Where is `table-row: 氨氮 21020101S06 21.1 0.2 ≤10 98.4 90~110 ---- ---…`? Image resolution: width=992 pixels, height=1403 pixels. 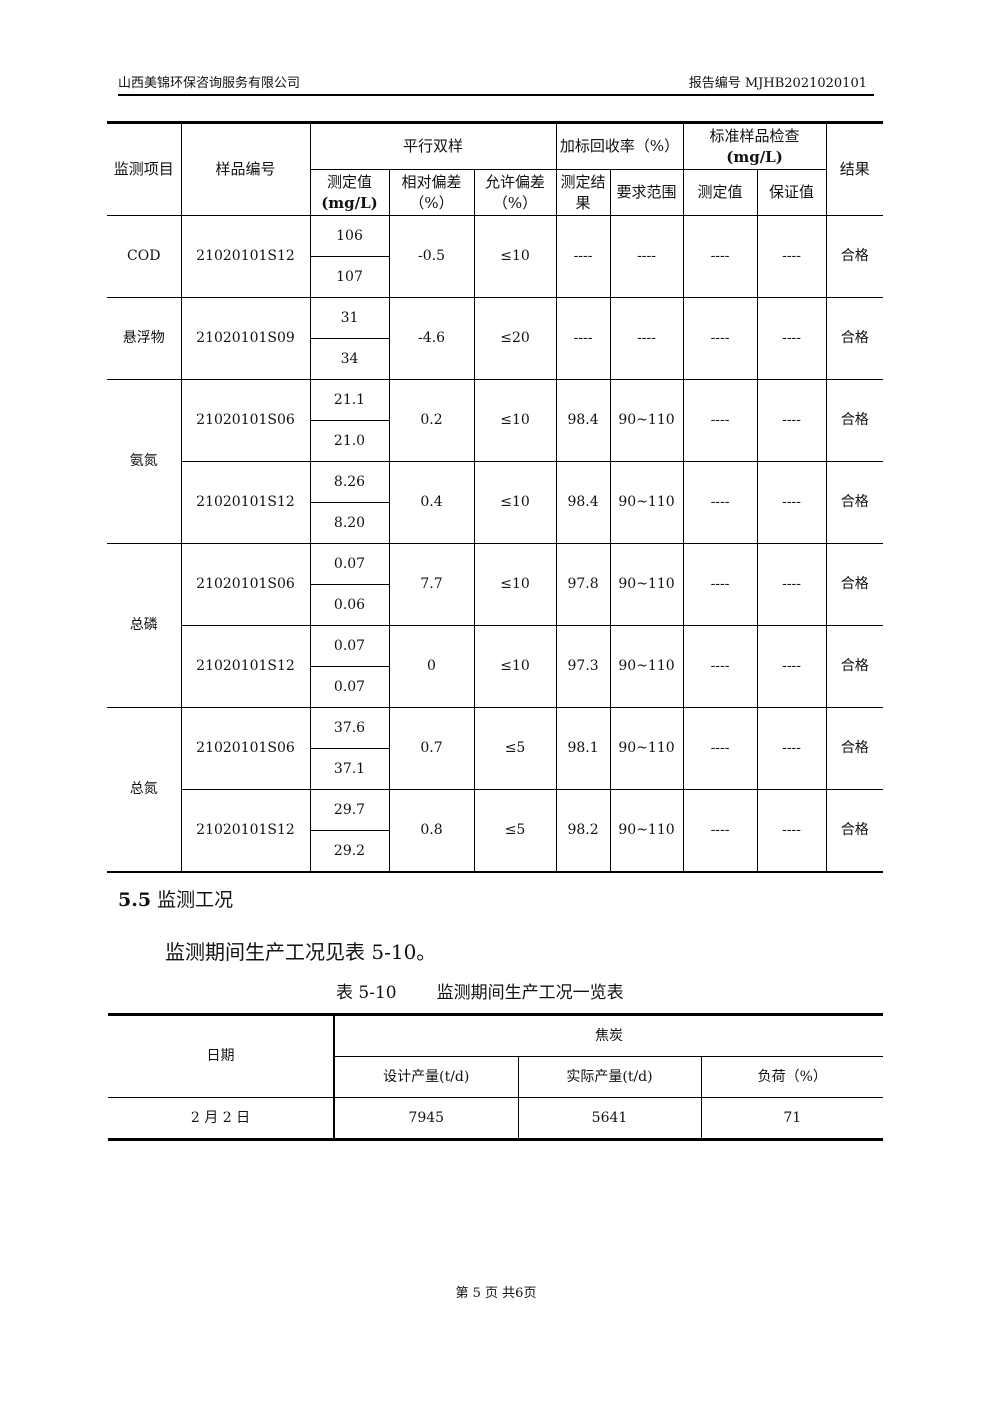 table-row: 氨氮 21020101S06 21.1 0.2 ≤10 98.4 90~110 ---- ---… is located at coordinates (495, 461).